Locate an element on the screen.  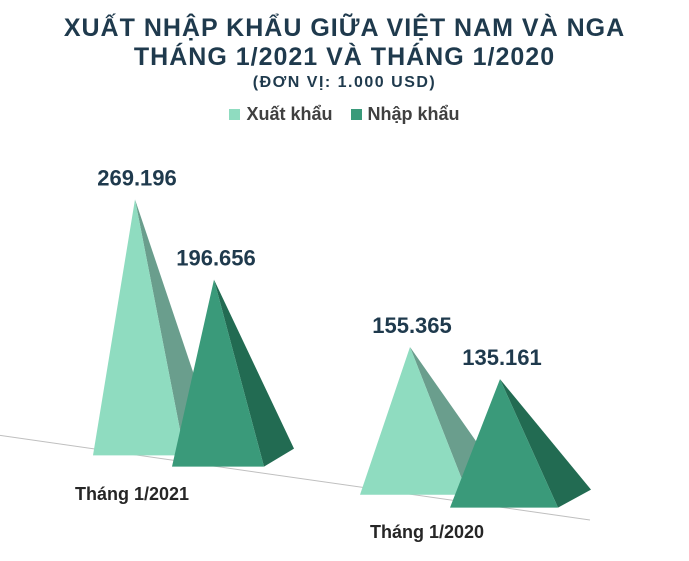
value-label-0-1: 155.365 is located at coordinates (412, 325).